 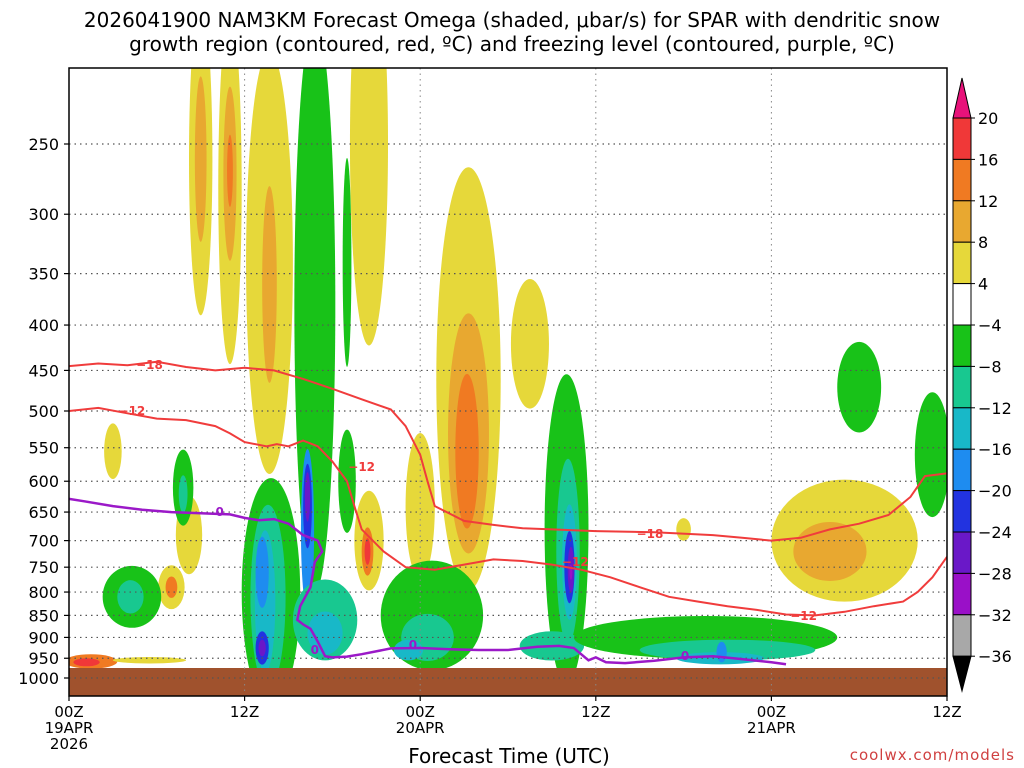 I want to click on y-tick-label-900: 900, so click(x=43, y=637).